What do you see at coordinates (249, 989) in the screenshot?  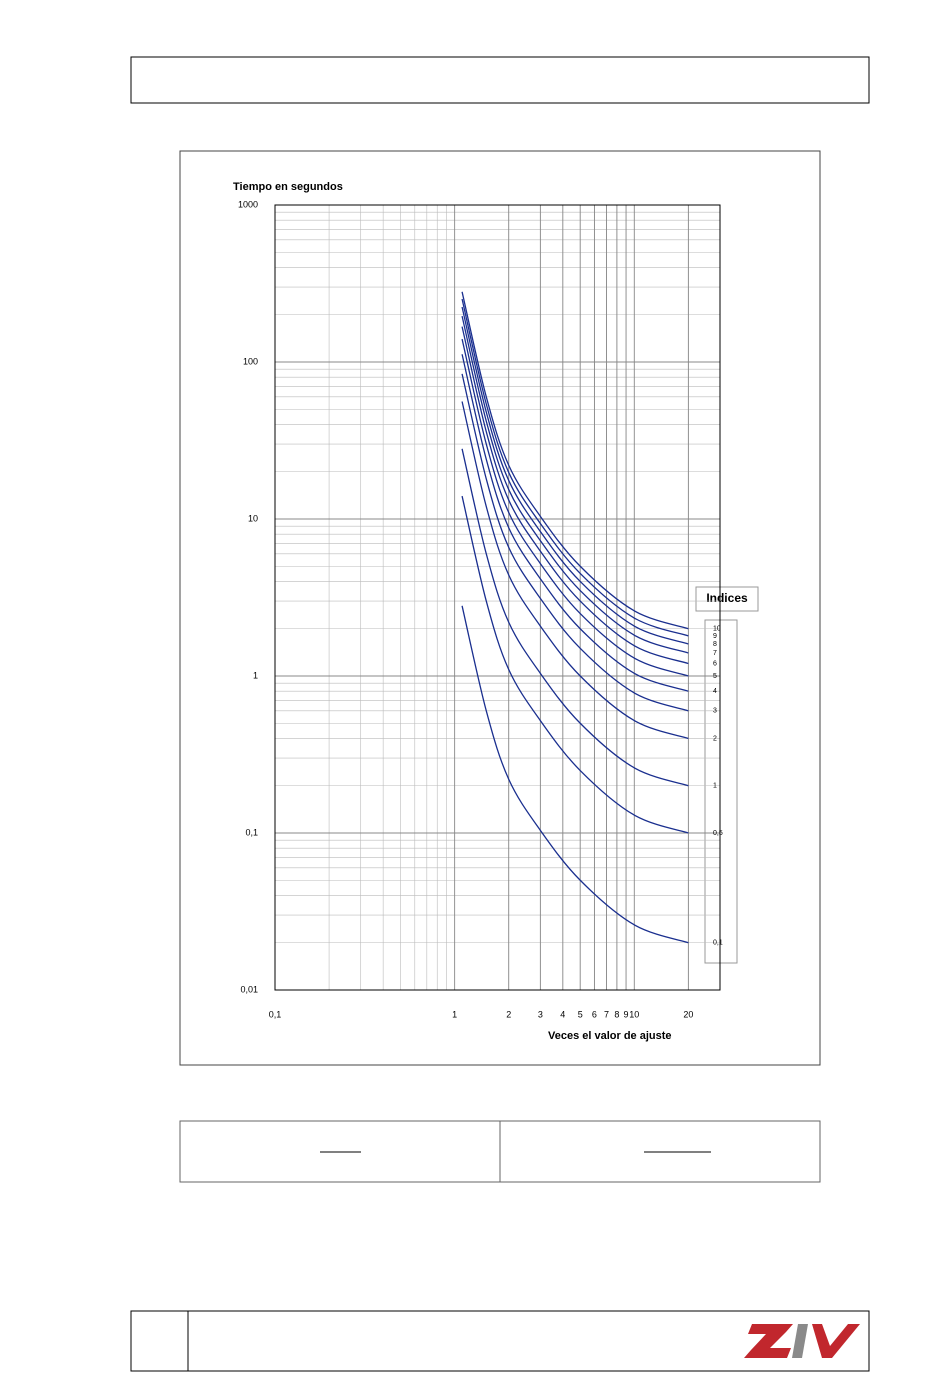 I see `y-tick-label: 0,01` at bounding box center [249, 989].